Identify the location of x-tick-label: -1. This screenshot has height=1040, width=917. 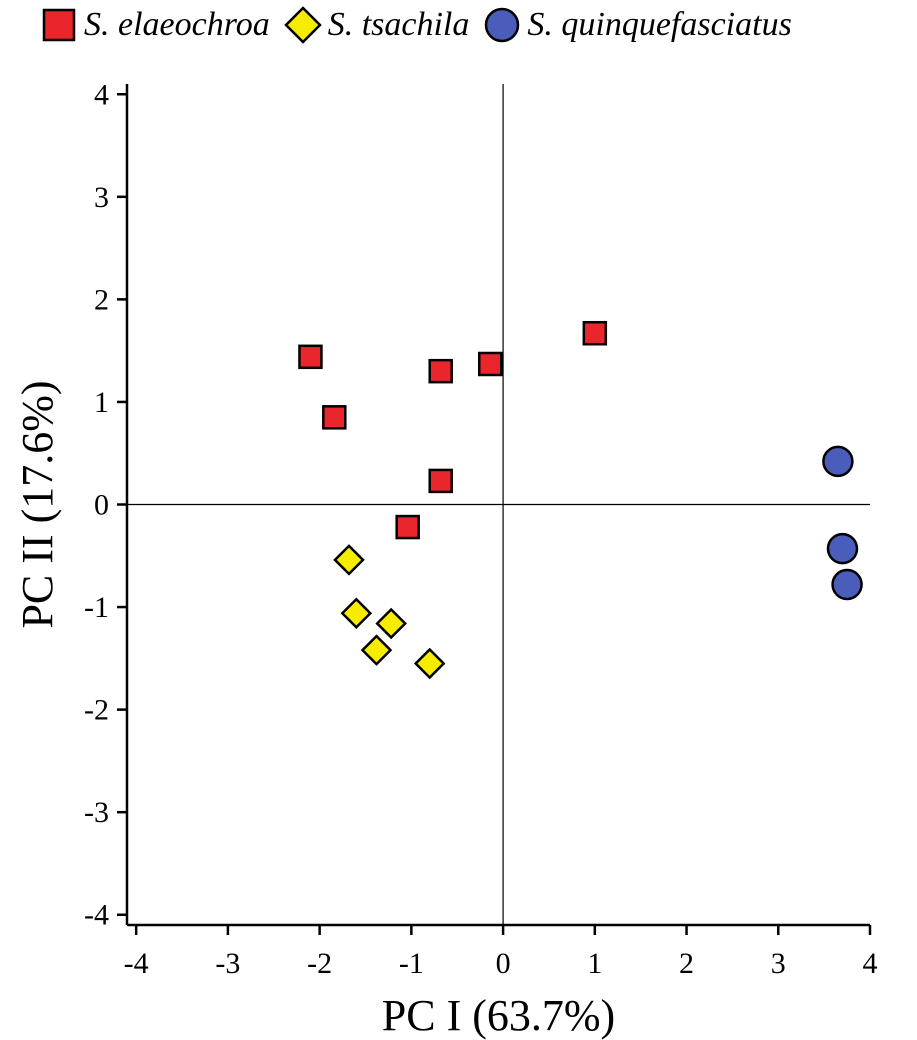
(411, 963).